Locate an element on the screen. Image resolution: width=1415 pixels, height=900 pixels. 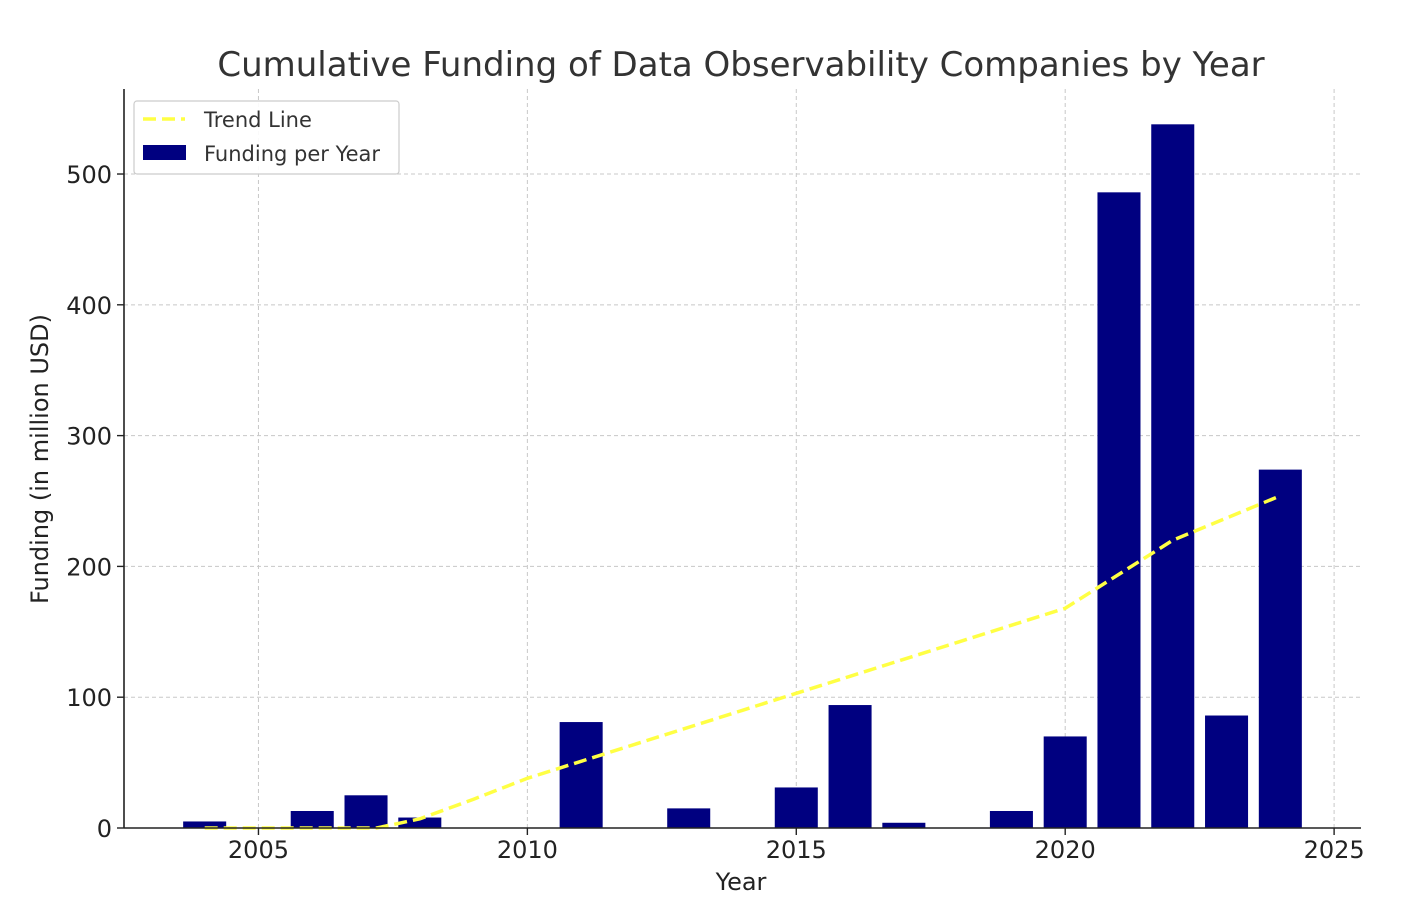
bar-2021 is located at coordinates (1119, 510).